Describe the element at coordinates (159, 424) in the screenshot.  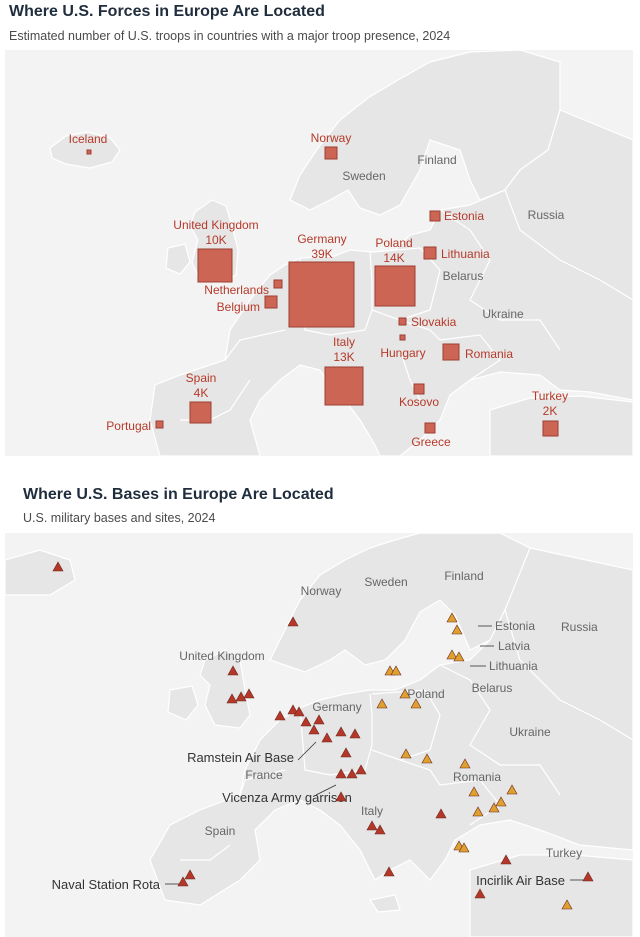
I see `troop-marker-portugal` at that location.